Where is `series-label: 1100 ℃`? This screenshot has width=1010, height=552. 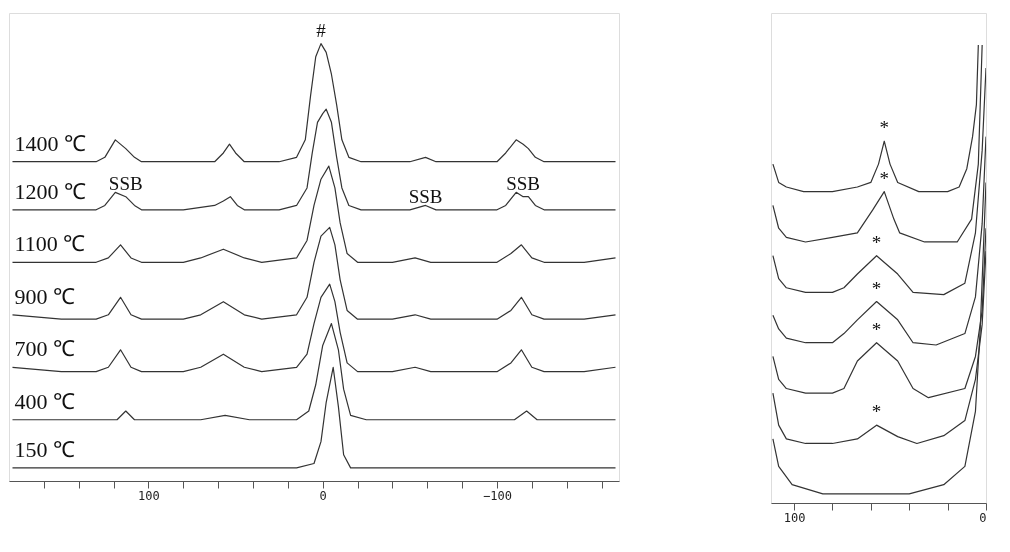 series-label: 1100 ℃ is located at coordinates (50, 244).